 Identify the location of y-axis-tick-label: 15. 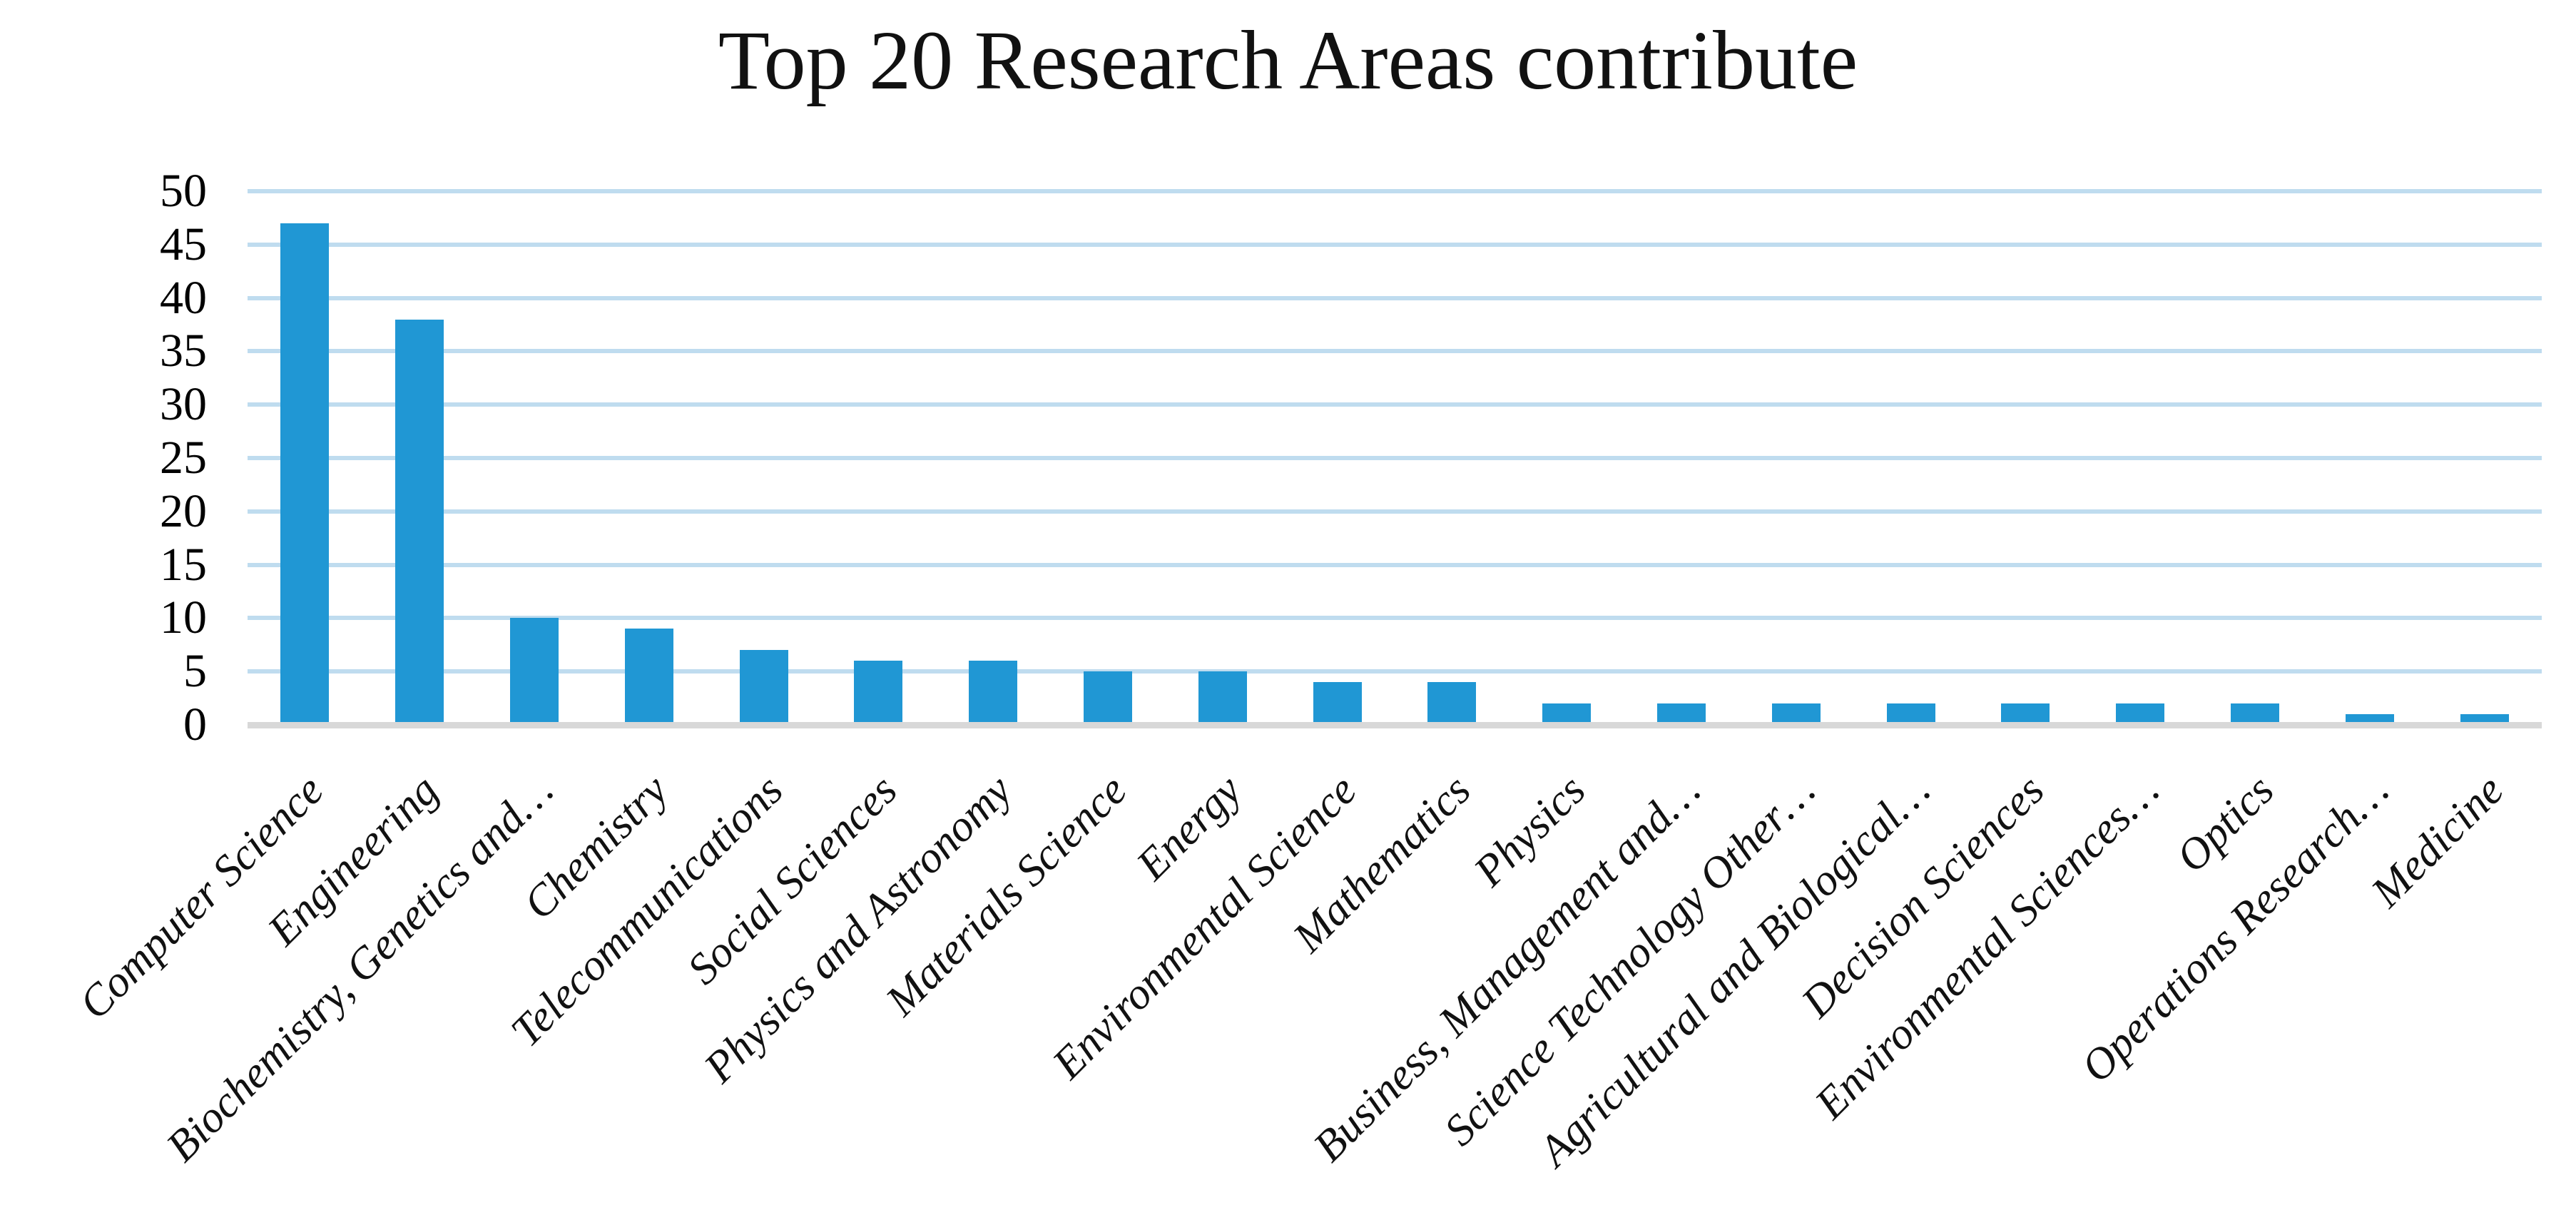
(183, 564).